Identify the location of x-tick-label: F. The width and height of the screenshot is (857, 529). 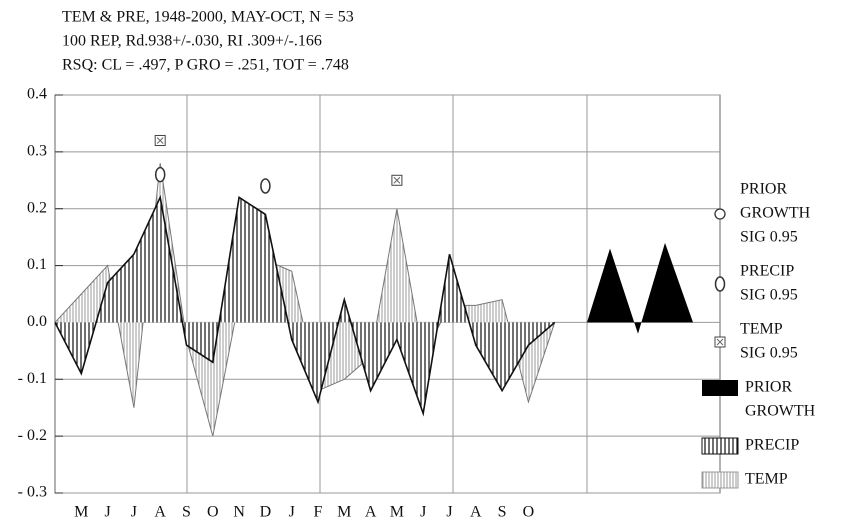
(318, 512).